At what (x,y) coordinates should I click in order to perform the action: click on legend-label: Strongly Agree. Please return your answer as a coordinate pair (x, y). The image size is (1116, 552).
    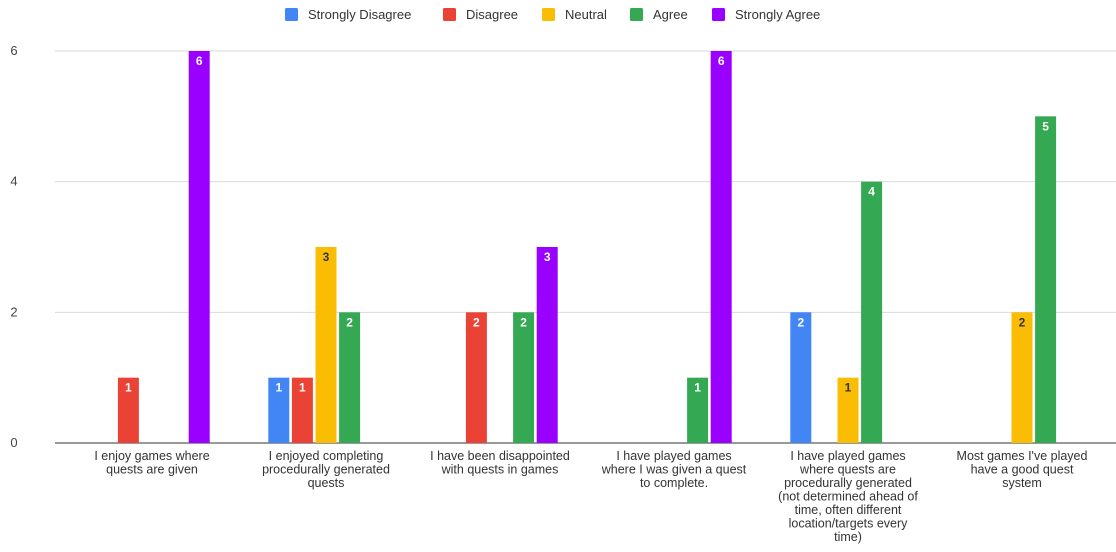
    Looking at the image, I should click on (777, 14).